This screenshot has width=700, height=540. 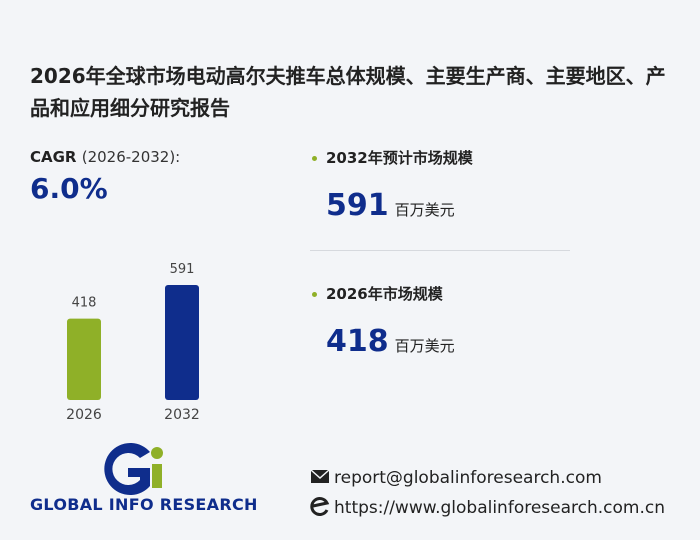 What do you see at coordinates (440, 250) in the screenshot?
I see `divider` at bounding box center [440, 250].